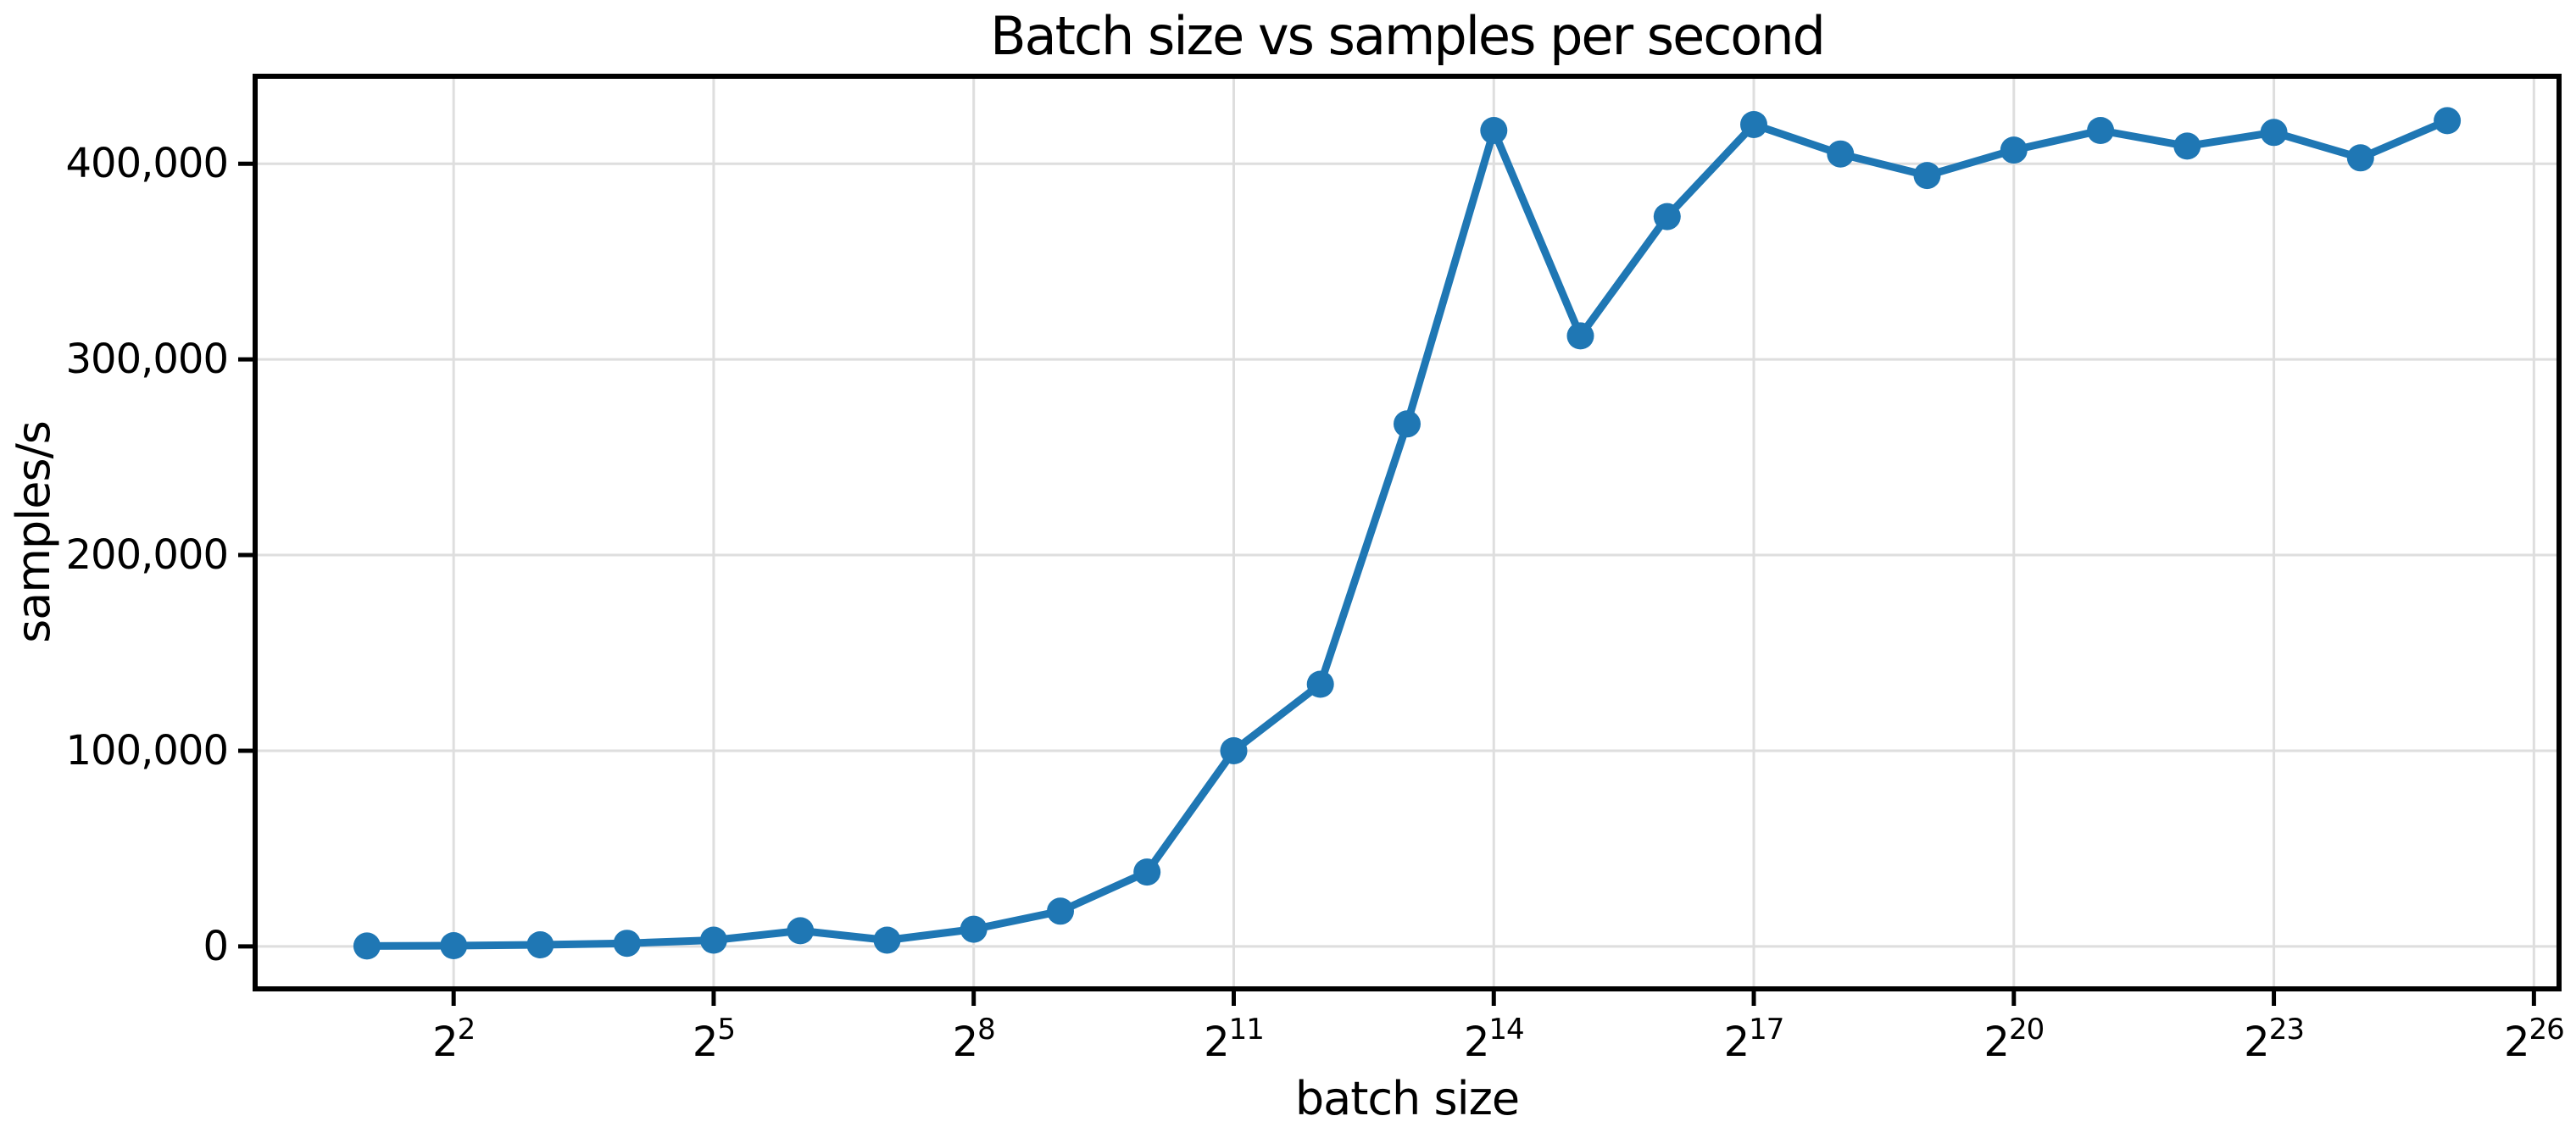 This screenshot has width=2576, height=1127. I want to click on data-point-2^24, so click(2360, 158).